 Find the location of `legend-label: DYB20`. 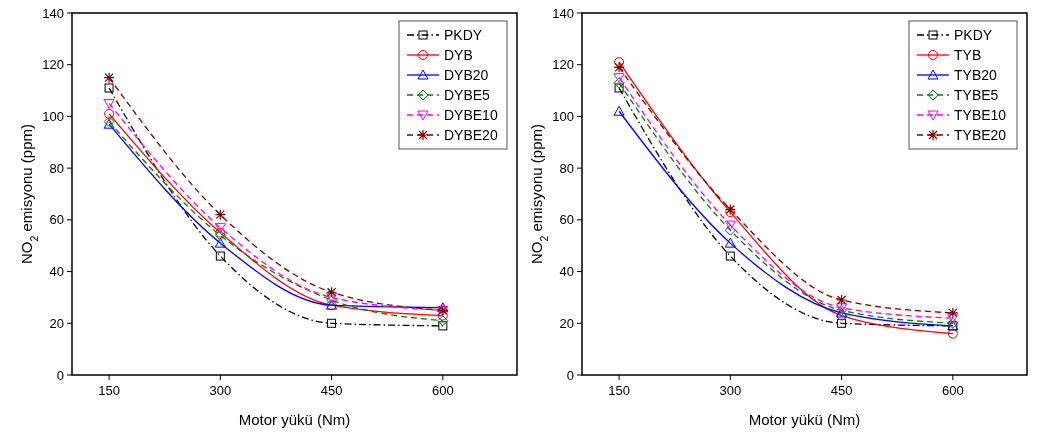

legend-label: DYB20 is located at coordinates (466, 74).